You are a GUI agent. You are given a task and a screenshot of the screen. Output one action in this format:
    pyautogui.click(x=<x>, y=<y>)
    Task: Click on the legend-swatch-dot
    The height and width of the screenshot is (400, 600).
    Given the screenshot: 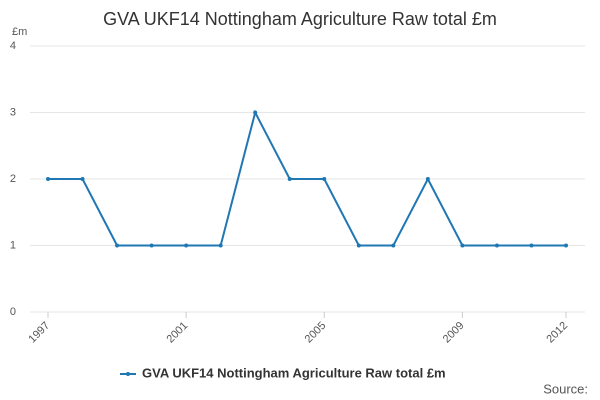 What is the action you would take?
    pyautogui.click(x=128, y=374)
    